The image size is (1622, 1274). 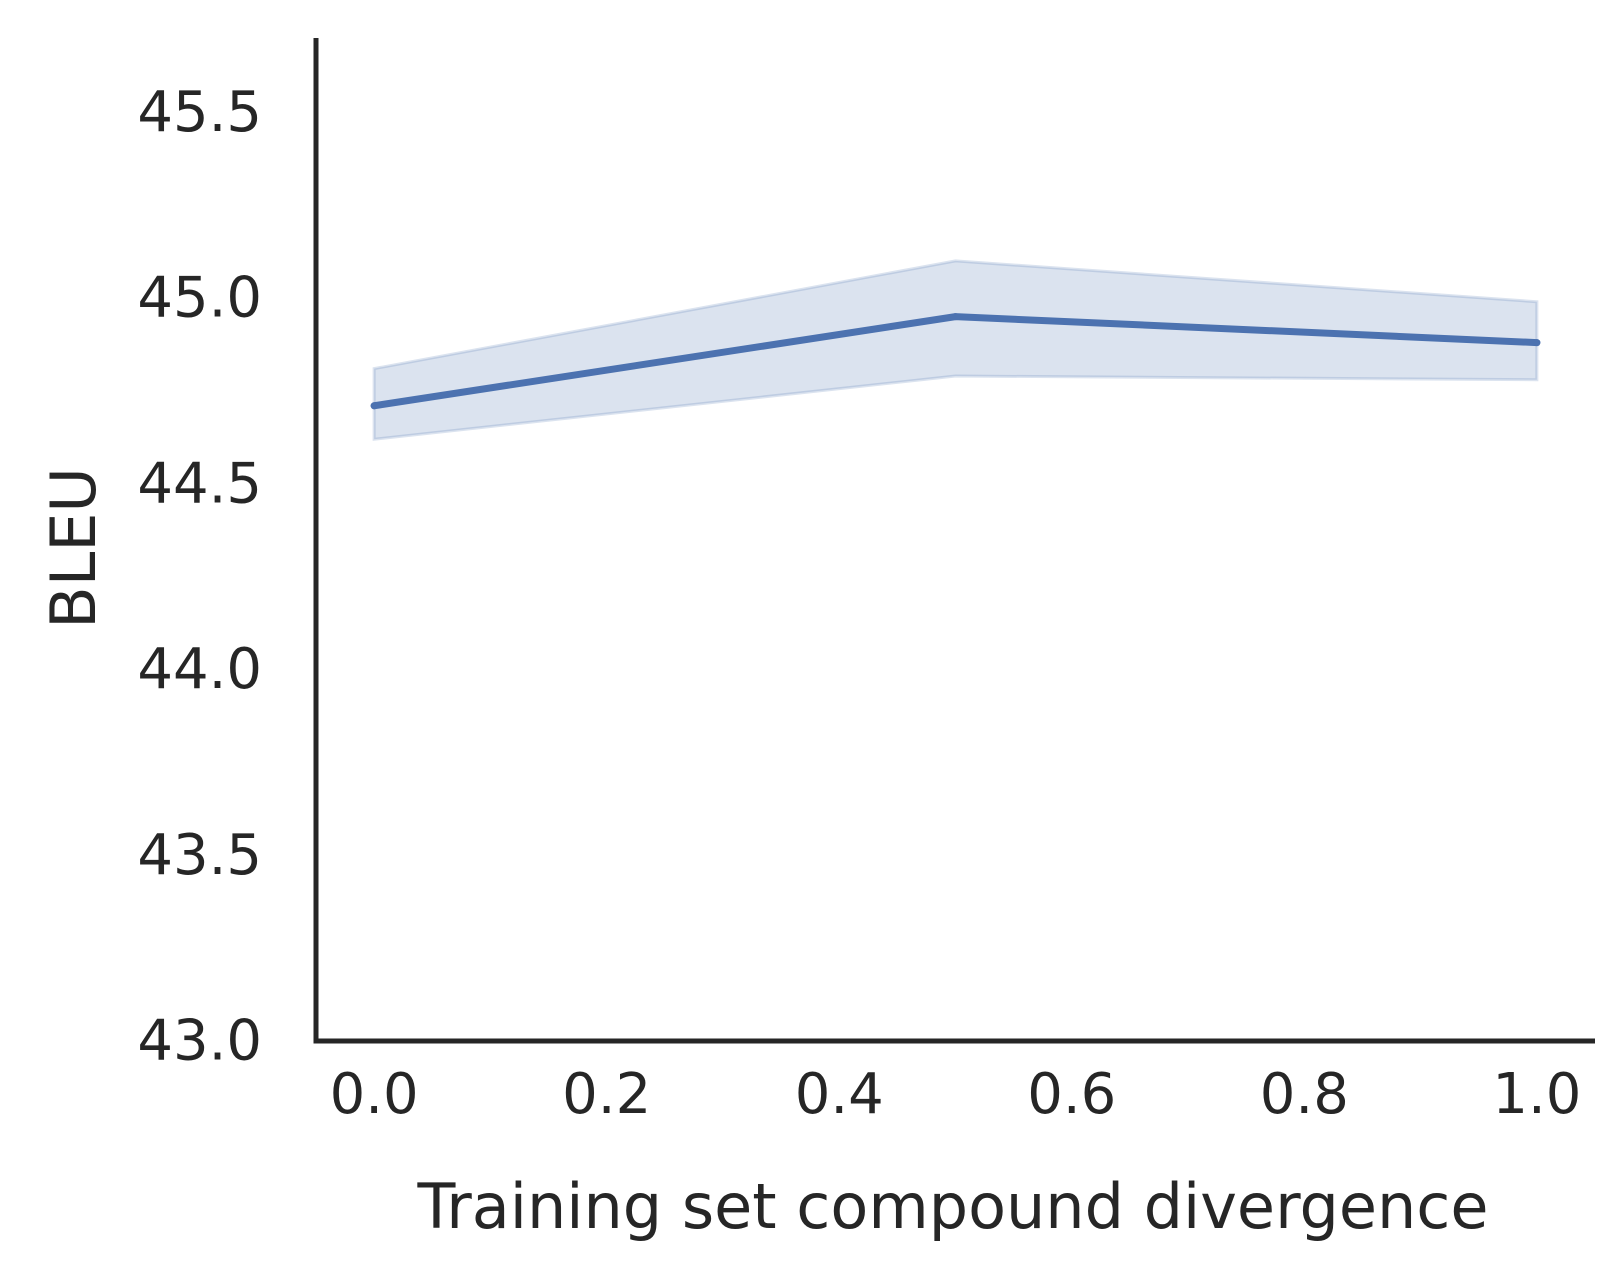 I want to click on x-tick-label: 0.8, so click(x=1304, y=1094).